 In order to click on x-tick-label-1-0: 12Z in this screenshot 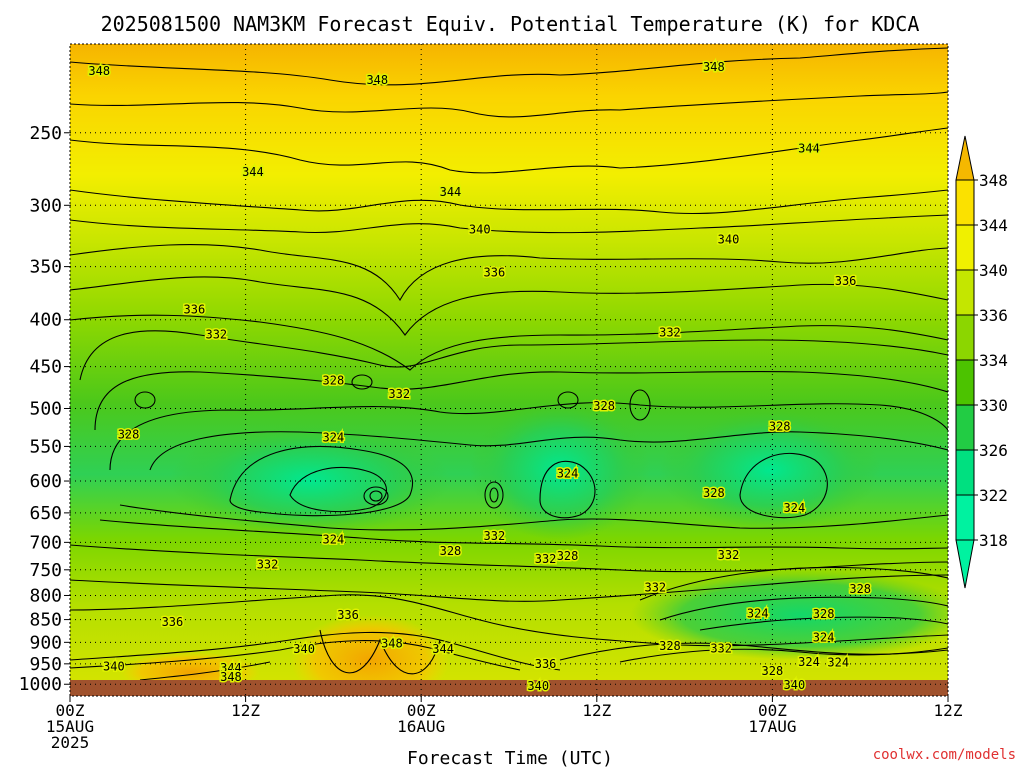, I will do `click(245, 710)`.